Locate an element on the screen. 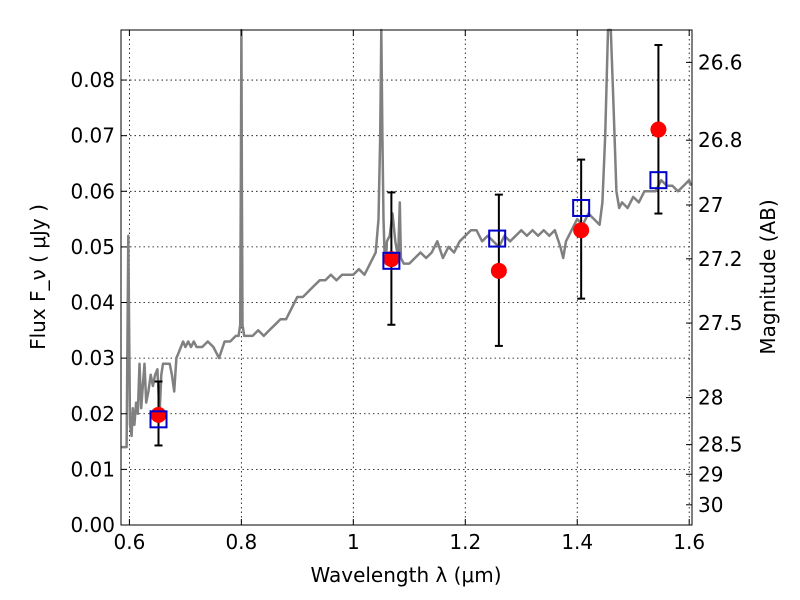 The width and height of the screenshot is (800, 600). x-axis-label: Wavelength λ (μm) is located at coordinates (405, 575).